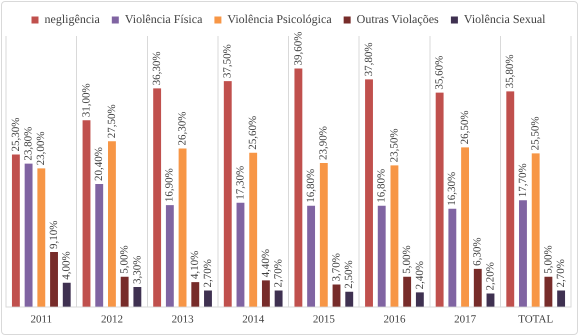  Describe the element at coordinates (112, 121) in the screenshot. I see `data-label: 27,50%` at that location.